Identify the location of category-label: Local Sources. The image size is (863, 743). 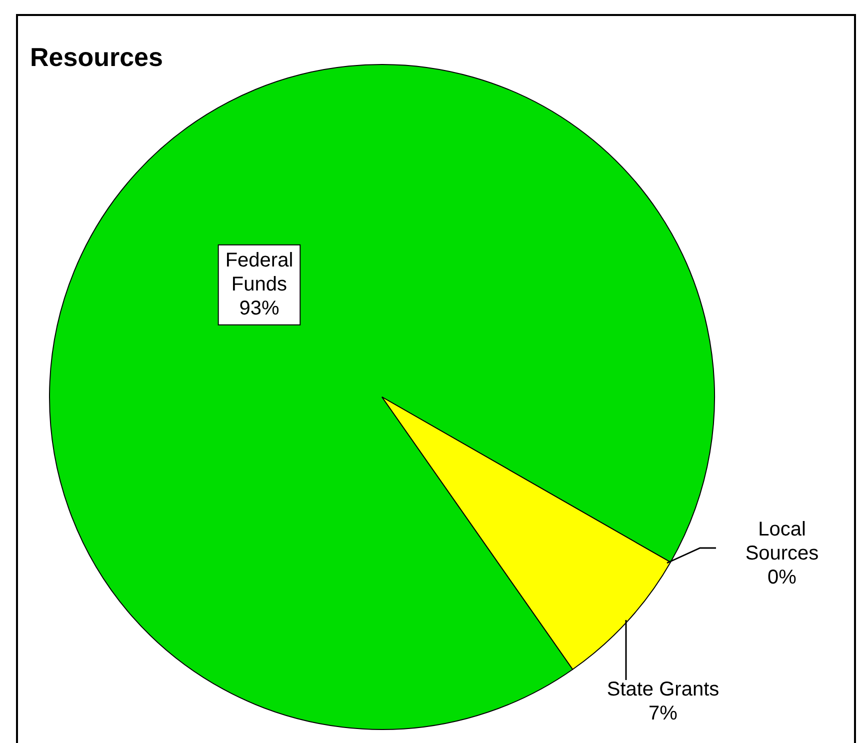
(782, 541).